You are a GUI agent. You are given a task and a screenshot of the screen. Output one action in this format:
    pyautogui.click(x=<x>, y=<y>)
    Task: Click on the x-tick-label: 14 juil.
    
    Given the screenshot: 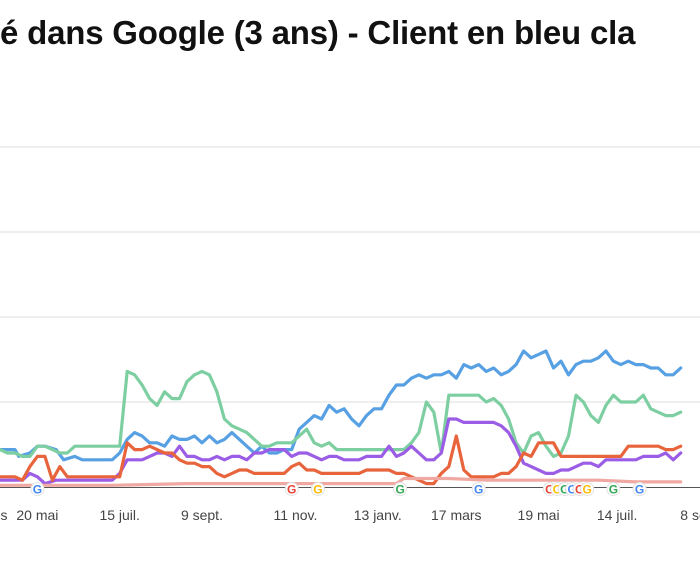 What is the action you would take?
    pyautogui.click(x=617, y=515)
    